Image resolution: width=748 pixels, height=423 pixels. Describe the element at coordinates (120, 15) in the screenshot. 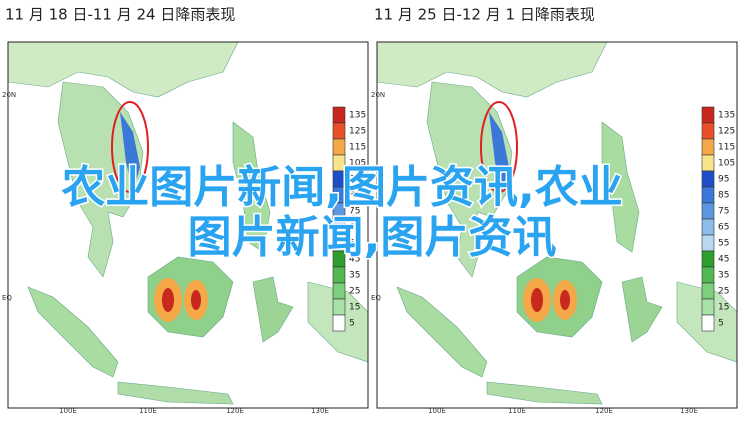

I see `panel-title: 11 月 18 日-11 月 24 日降雨表现` at that location.